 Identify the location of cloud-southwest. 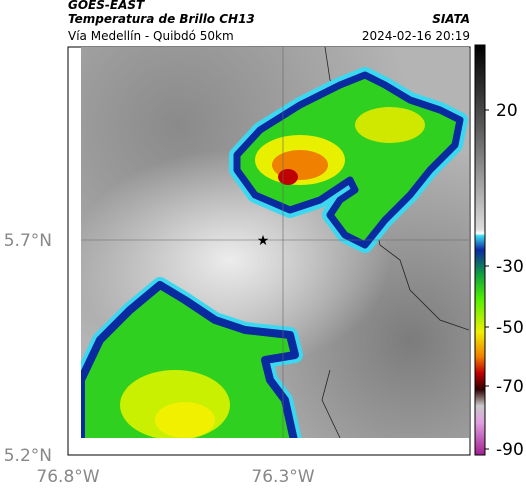
(192, 357).